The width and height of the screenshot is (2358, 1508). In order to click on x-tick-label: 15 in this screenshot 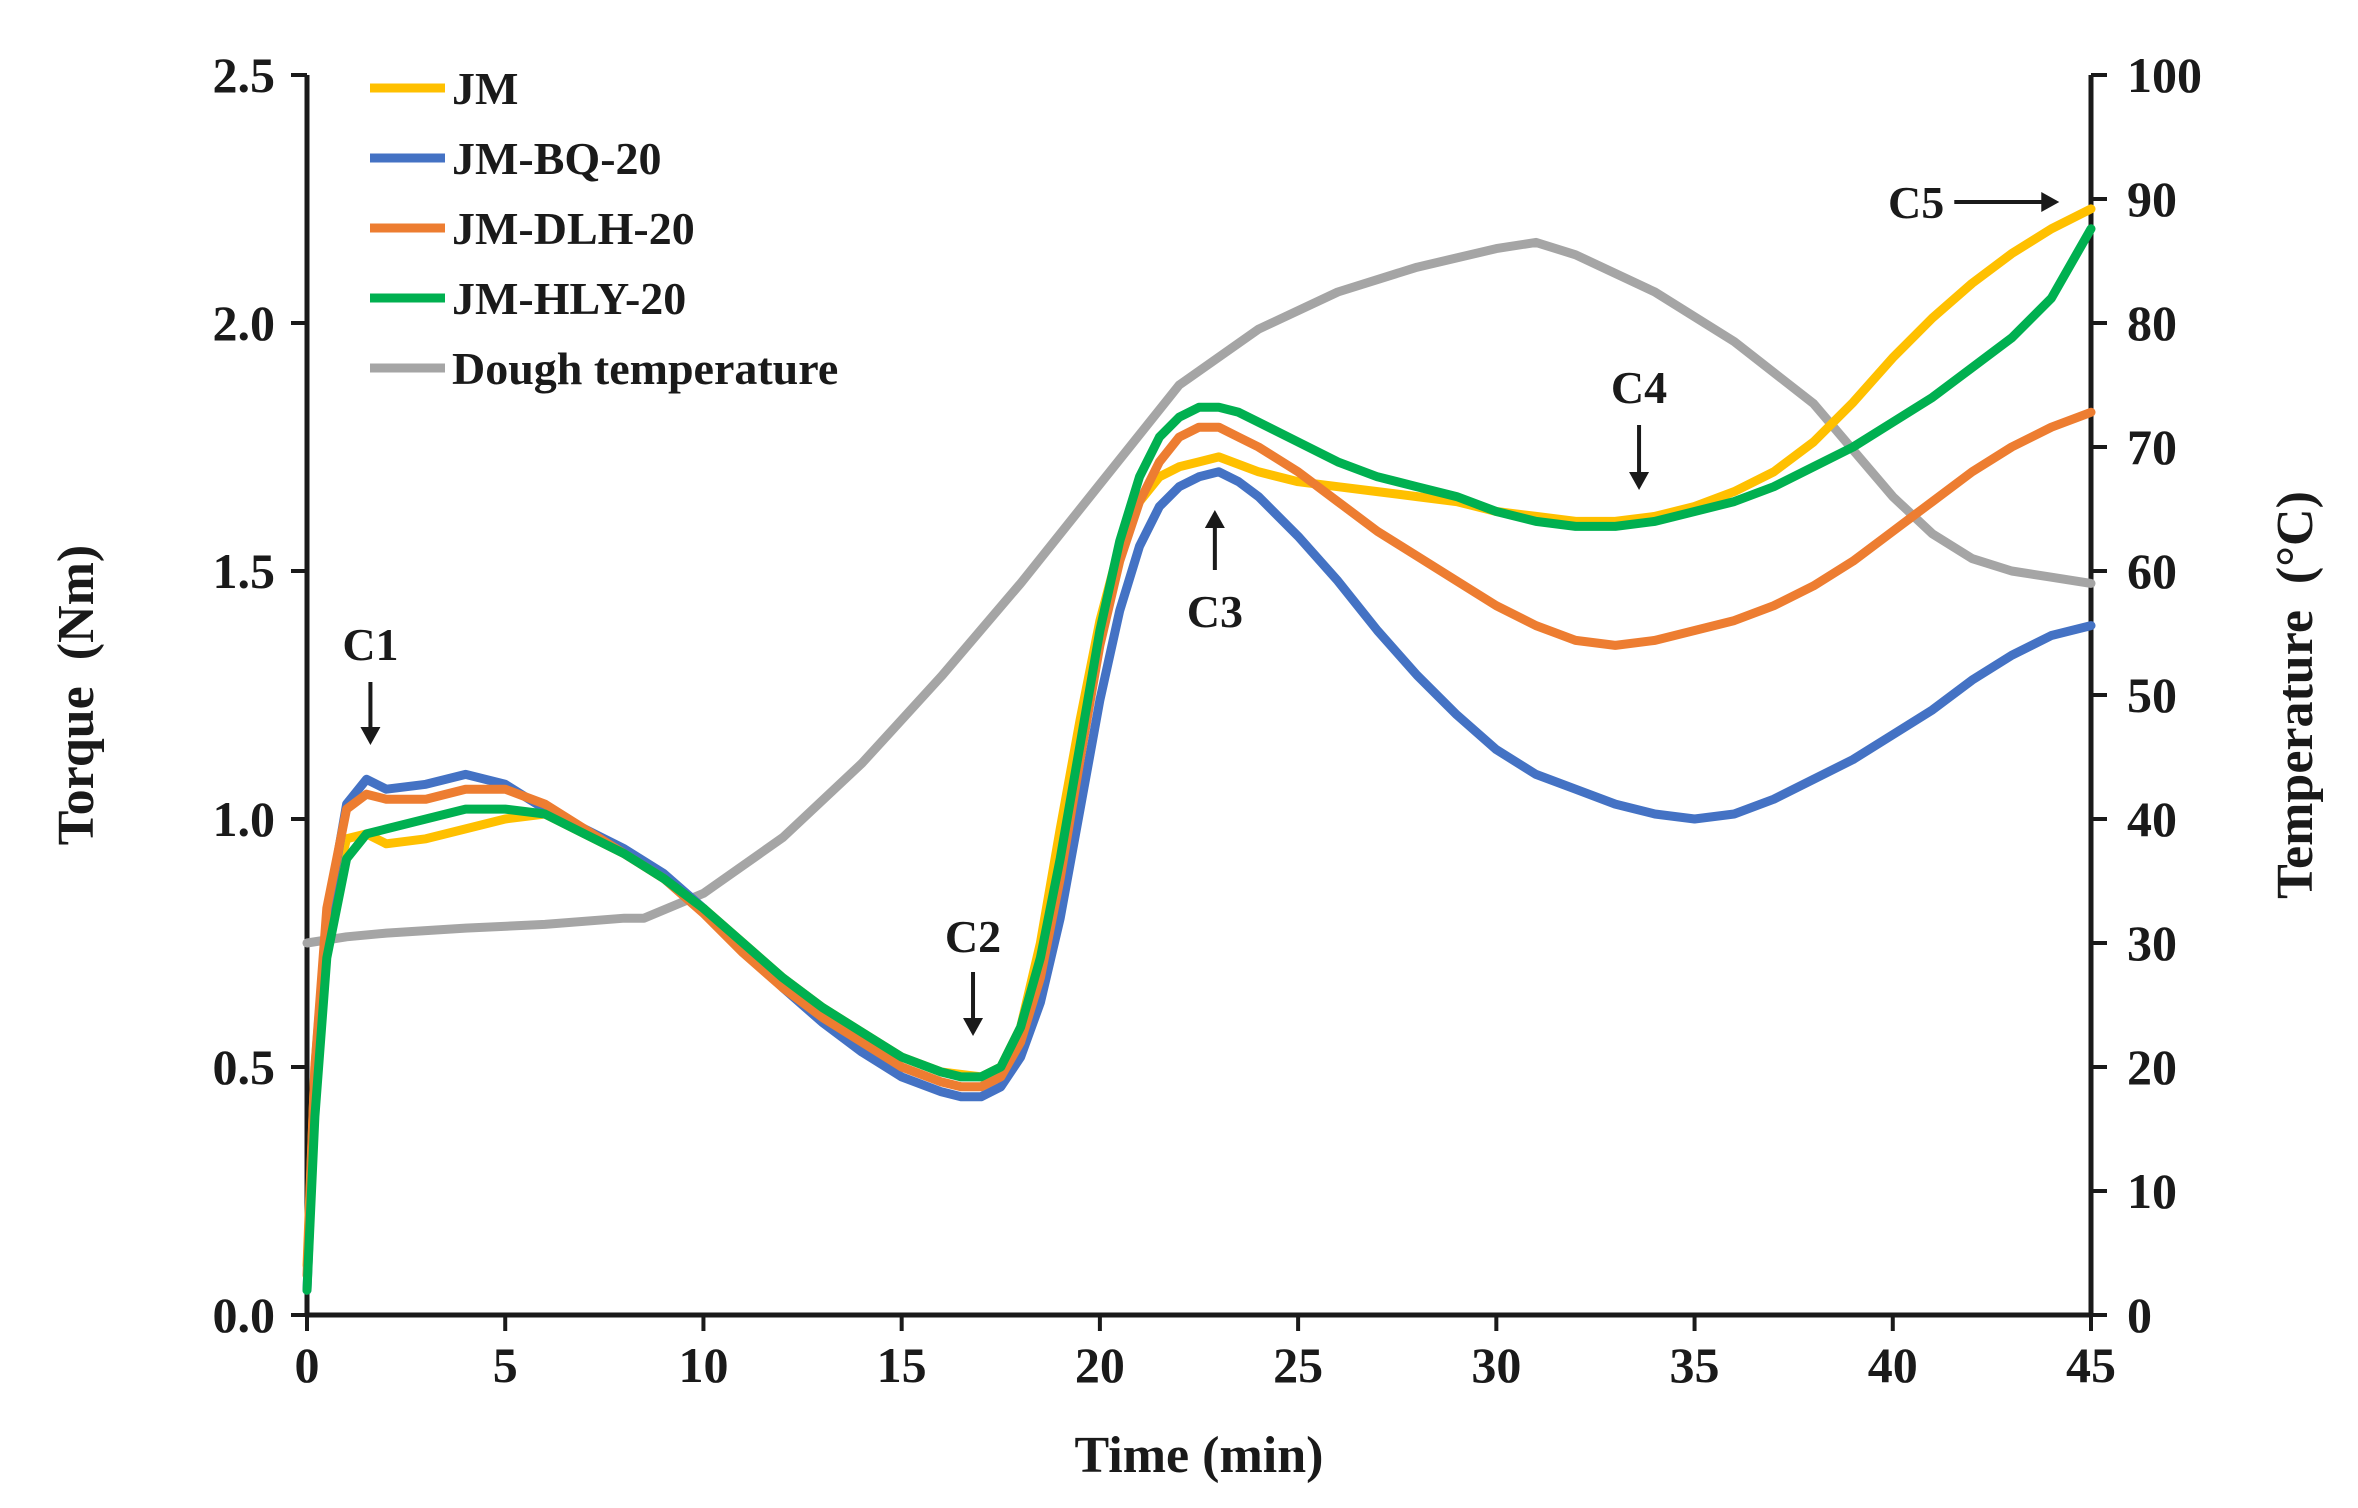, I will do `click(902, 1365)`.